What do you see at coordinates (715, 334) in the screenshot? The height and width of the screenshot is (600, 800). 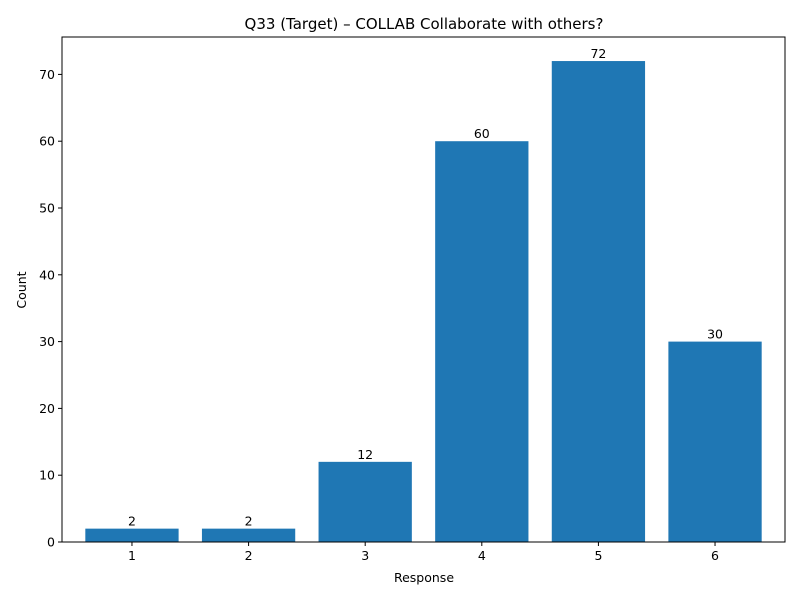 I see `data-label-6: 30` at bounding box center [715, 334].